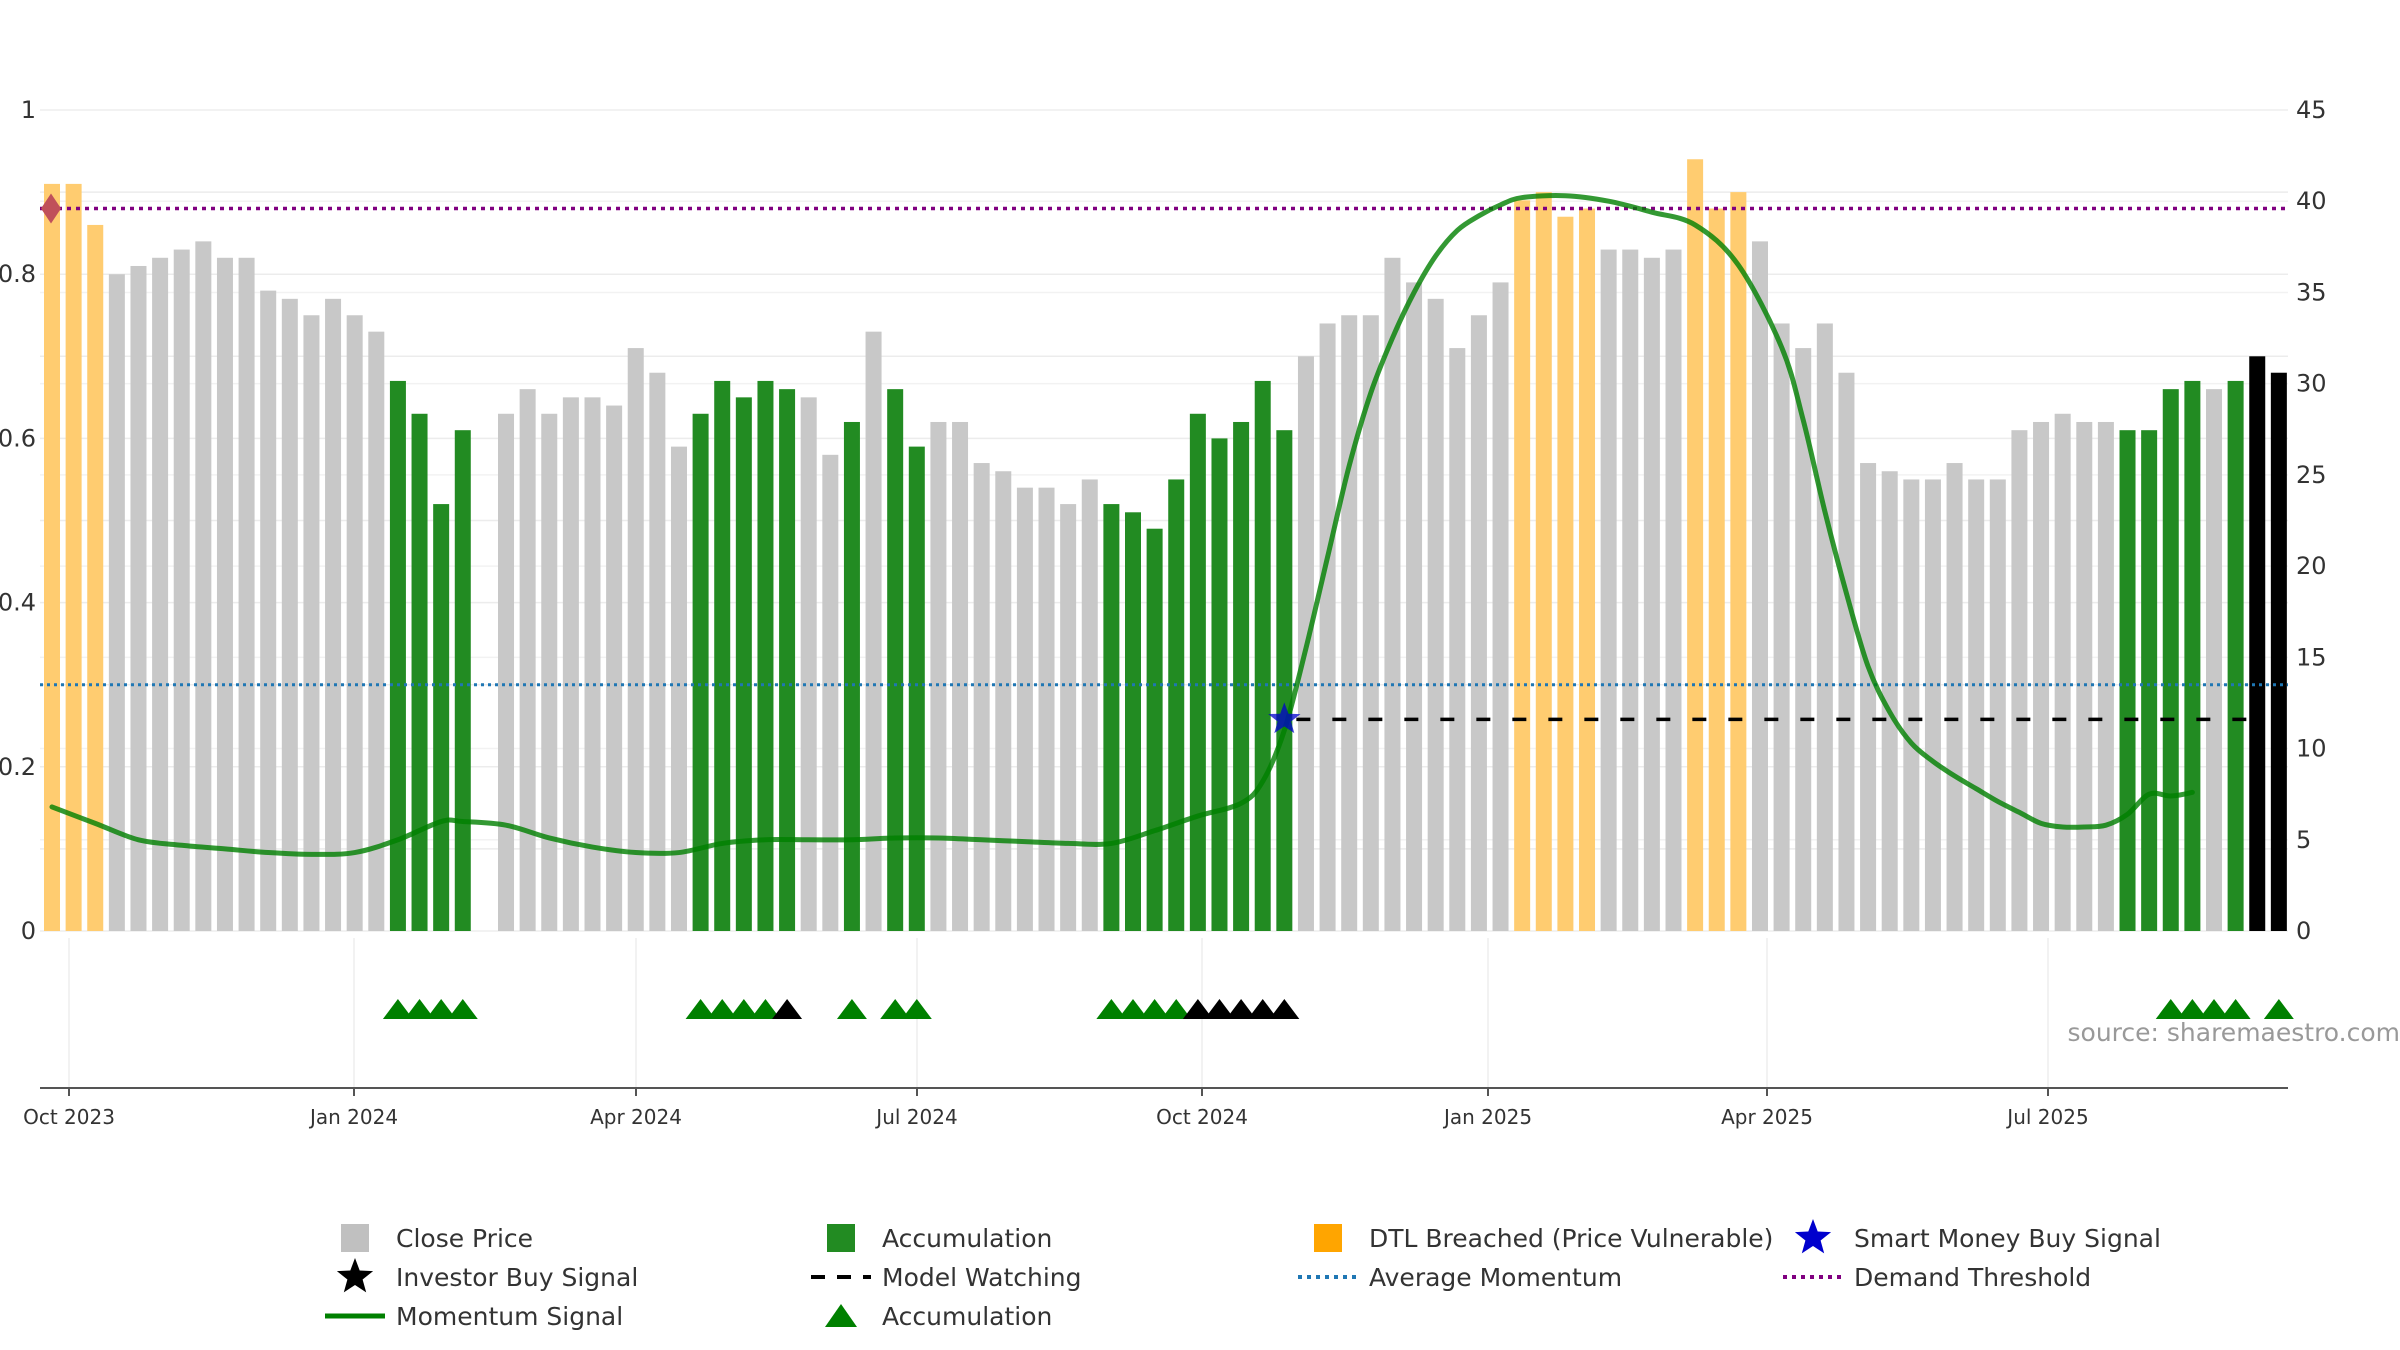 Image resolution: width=2400 pixels, height=1350 pixels. I want to click on legend-item: DTL Breached (Price Vulnerable), so click(1543, 1238).